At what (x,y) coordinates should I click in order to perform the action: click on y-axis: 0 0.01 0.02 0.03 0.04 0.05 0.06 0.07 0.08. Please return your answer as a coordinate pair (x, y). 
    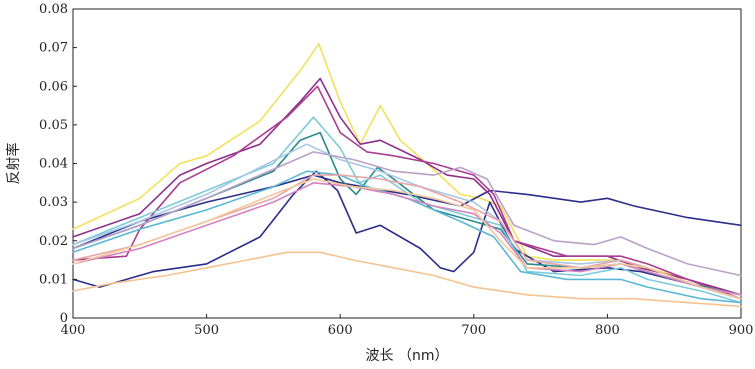
    Looking at the image, I should click on (58, 164).